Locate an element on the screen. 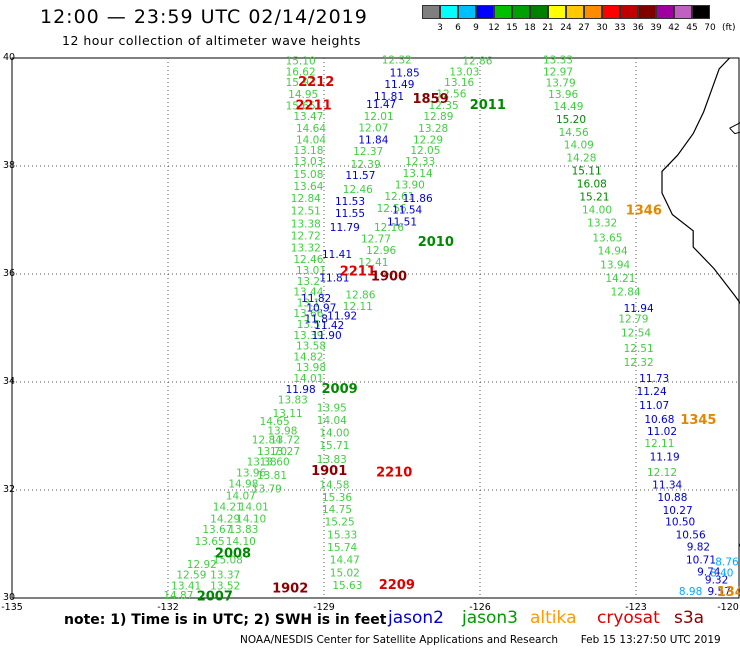  wave-height-label: 14.82 is located at coordinates (308, 357).